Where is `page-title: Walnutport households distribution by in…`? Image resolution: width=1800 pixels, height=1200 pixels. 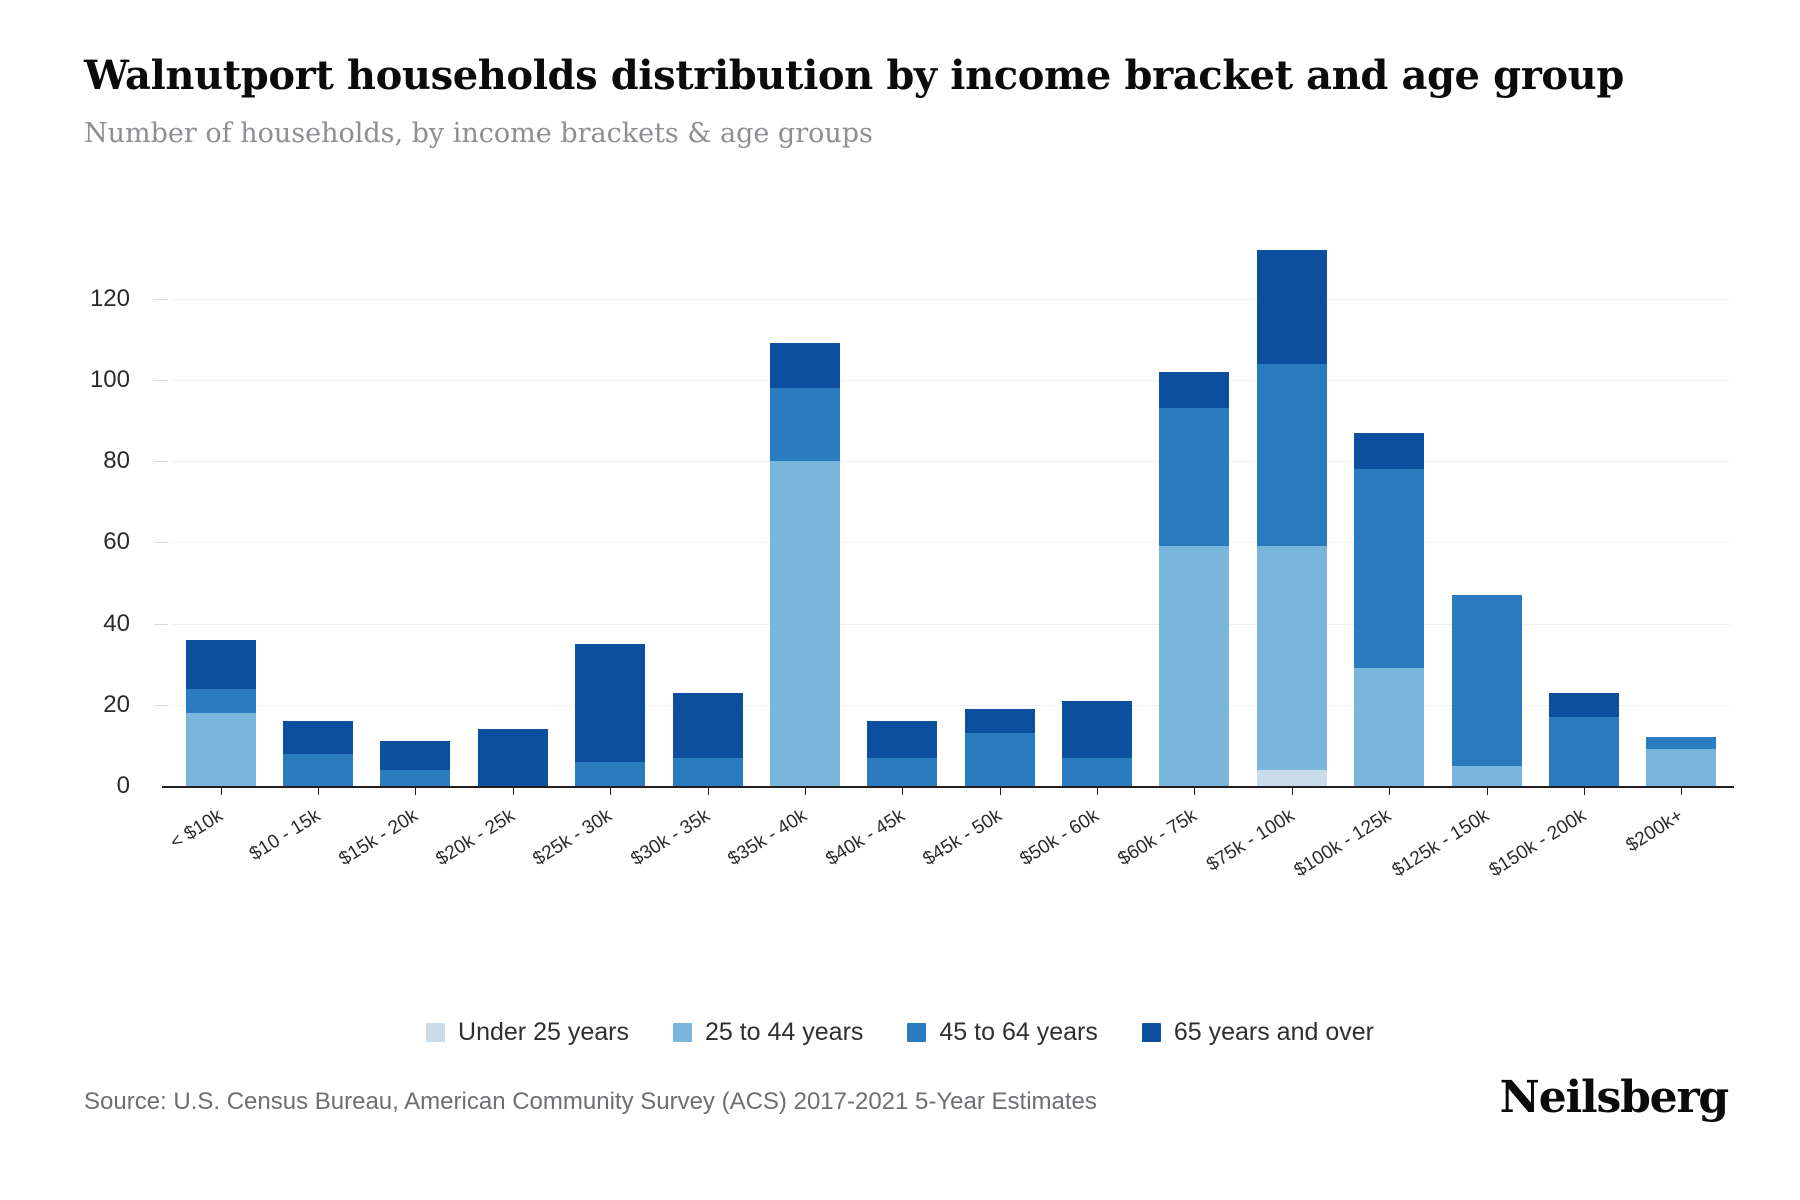
page-title: Walnutport households distribution by in… is located at coordinates (854, 75).